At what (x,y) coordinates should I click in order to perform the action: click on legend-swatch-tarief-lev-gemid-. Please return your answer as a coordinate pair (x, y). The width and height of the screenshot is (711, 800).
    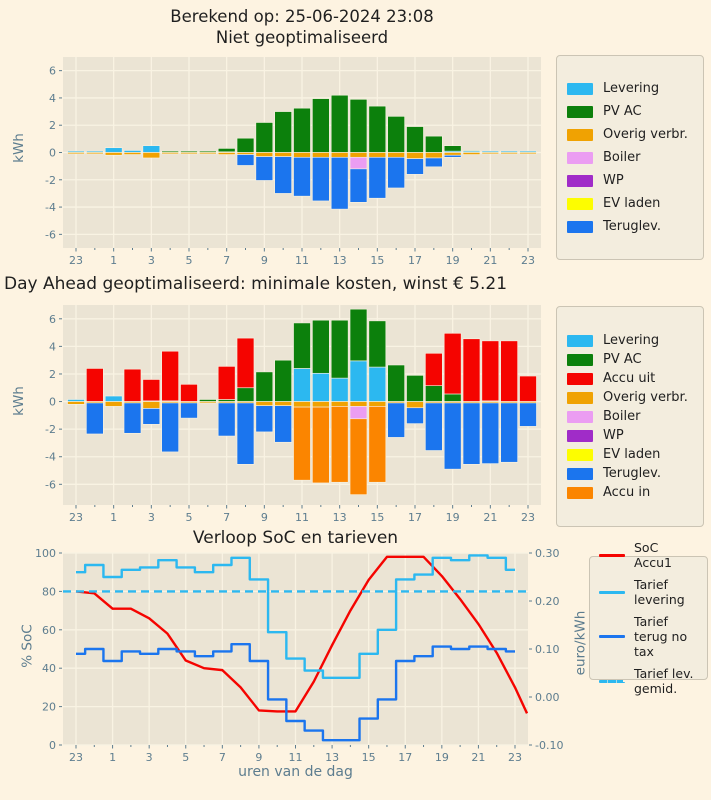
    Looking at the image, I should click on (612, 681).